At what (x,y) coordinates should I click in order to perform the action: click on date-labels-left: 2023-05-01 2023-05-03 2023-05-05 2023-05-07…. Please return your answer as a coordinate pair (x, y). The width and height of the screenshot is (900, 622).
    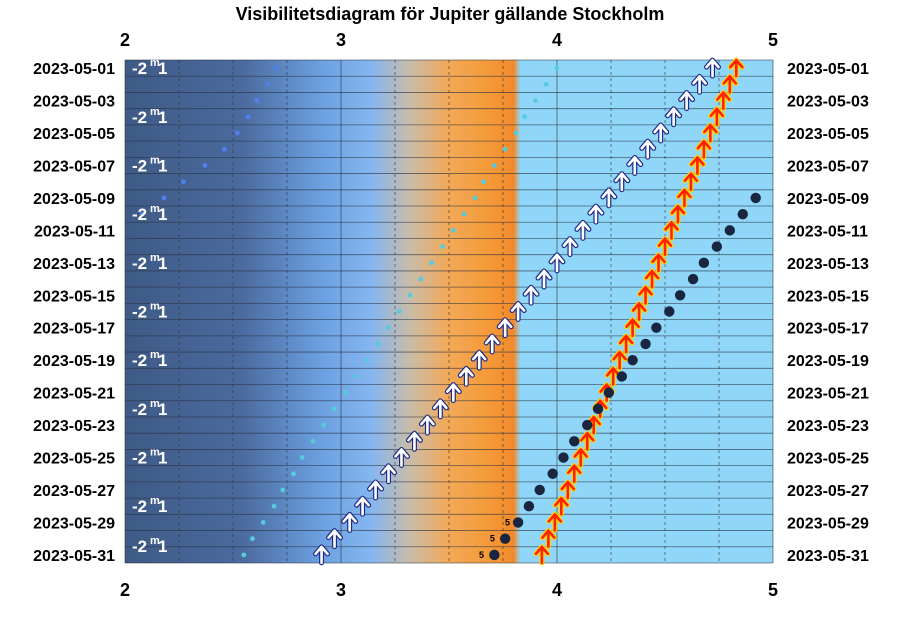
    Looking at the image, I should click on (74, 313).